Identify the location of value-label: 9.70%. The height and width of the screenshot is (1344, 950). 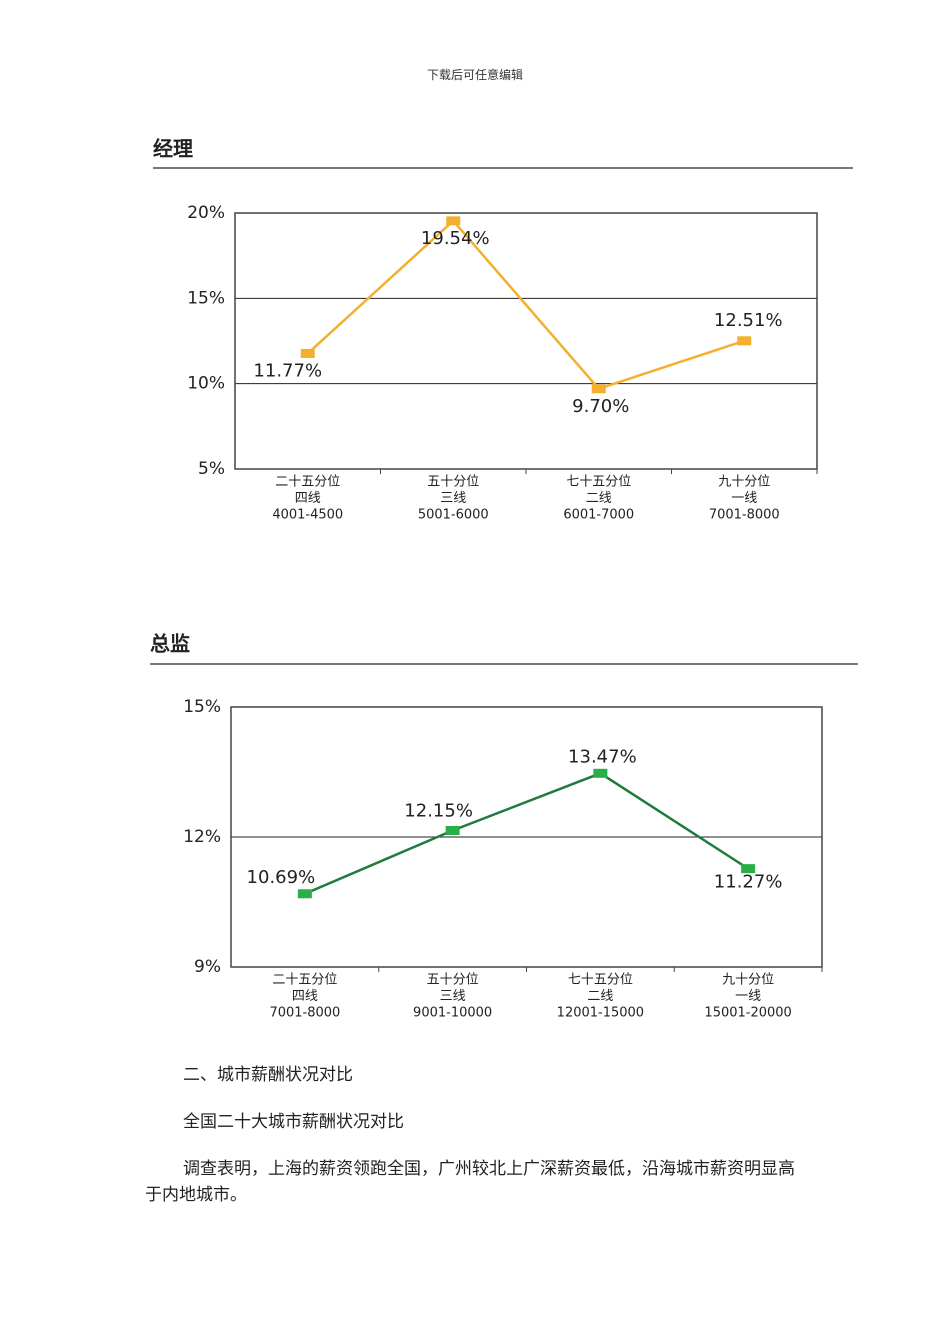
(600, 406).